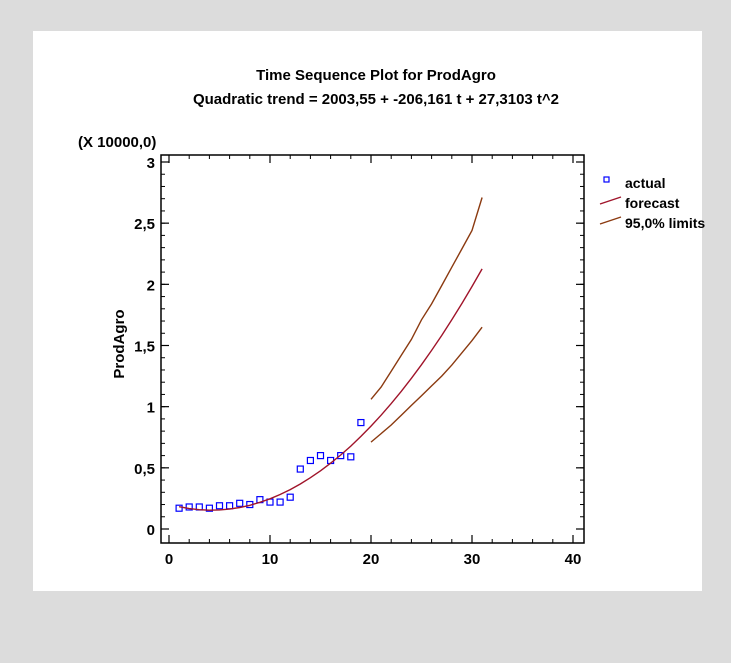  Describe the element at coordinates (144, 347) in the screenshot. I see `y-tick-label: 1,5` at that location.